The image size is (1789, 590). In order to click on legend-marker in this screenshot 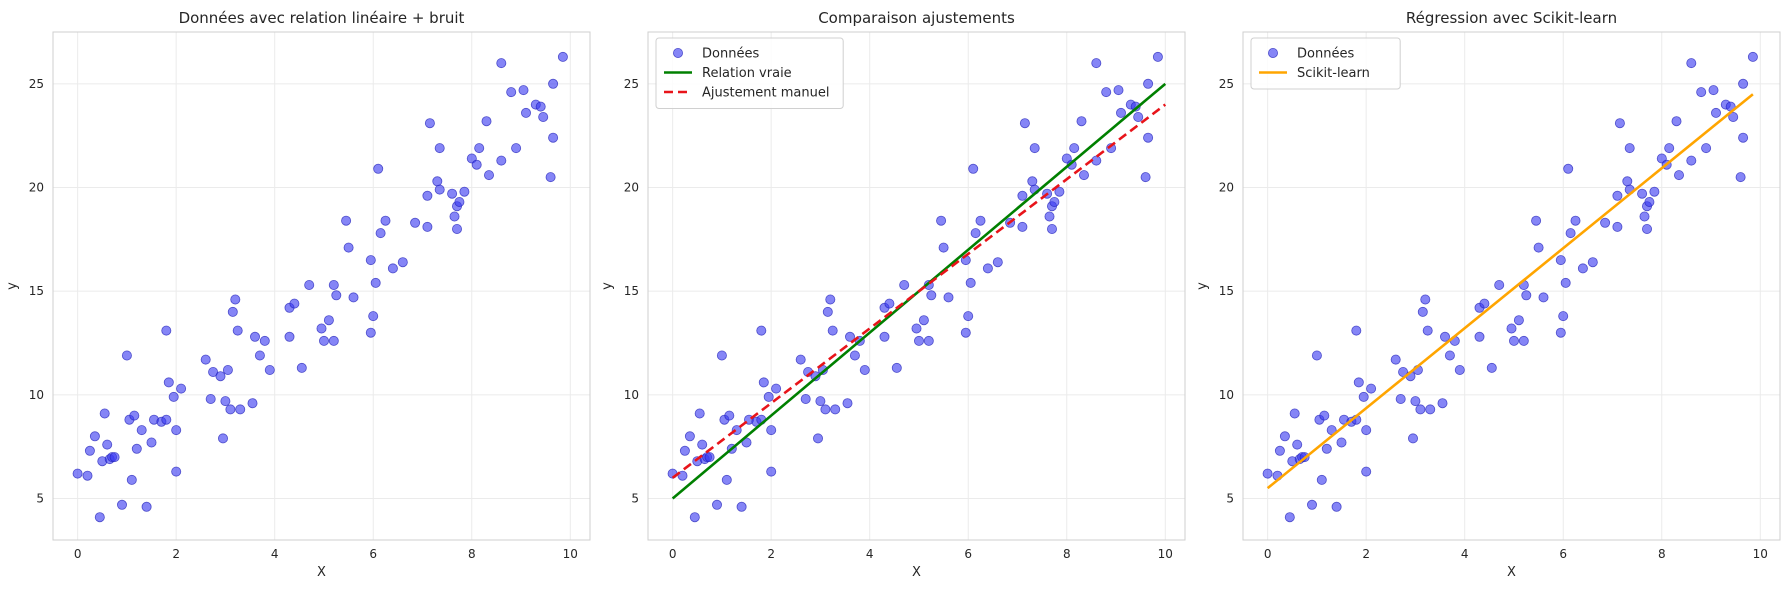, I will do `click(1273, 53)`.